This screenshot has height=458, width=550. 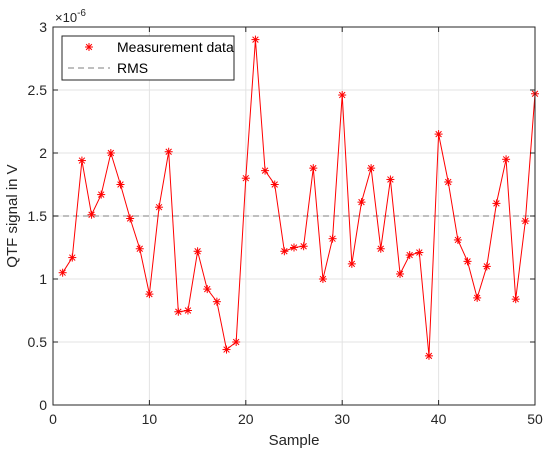 I want to click on y-axis-title: QTF signal in V, so click(x=12, y=215).